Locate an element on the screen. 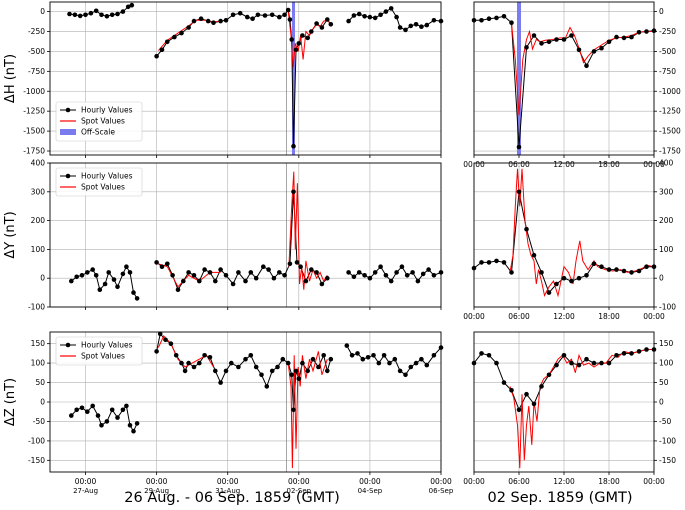 The width and height of the screenshot is (685, 510). x-tick-label: 12:00 is located at coordinates (564, 481).